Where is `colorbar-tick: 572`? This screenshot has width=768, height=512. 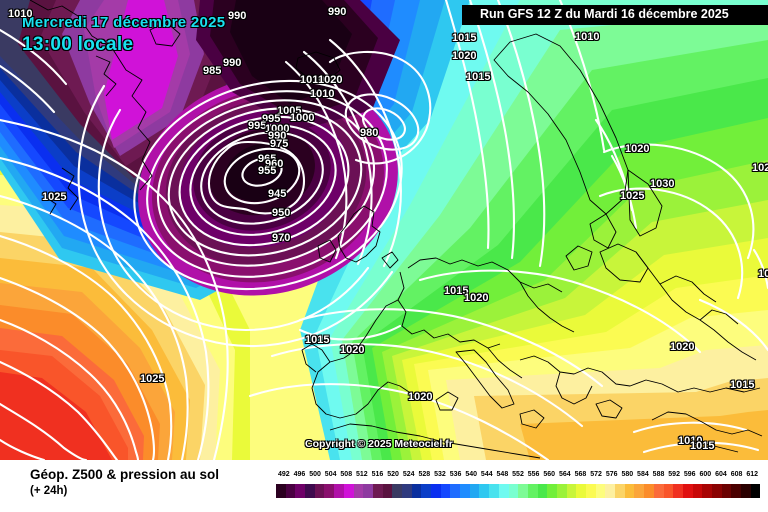
colorbar-tick: 572 is located at coordinates (596, 474).